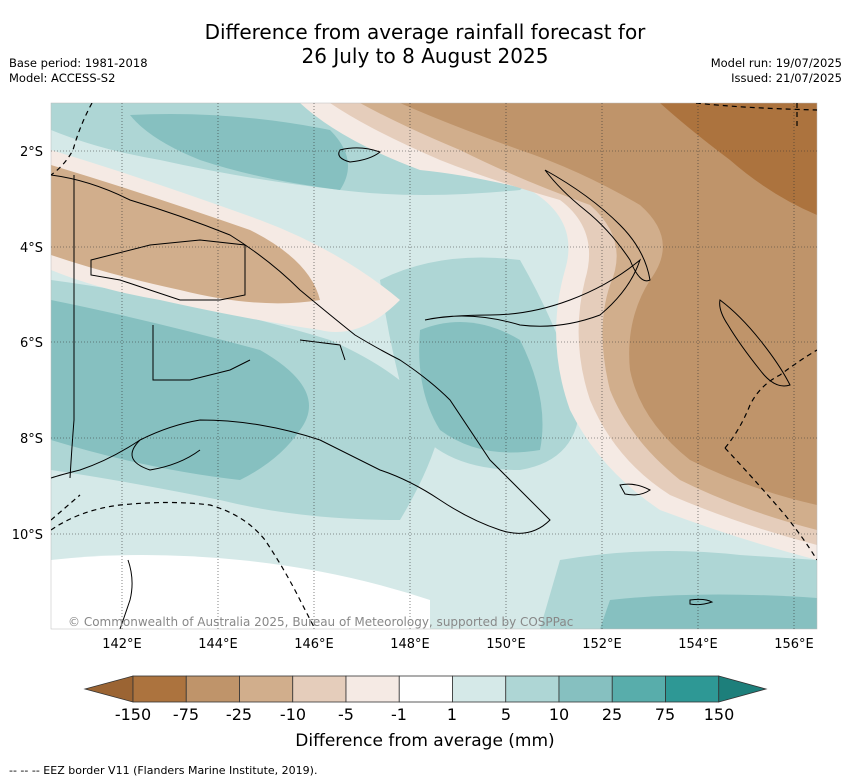 The width and height of the screenshot is (850, 781). I want to click on meta-right: Model run: 19/07/2025 Issued: 21/07/2025, so click(776, 71).